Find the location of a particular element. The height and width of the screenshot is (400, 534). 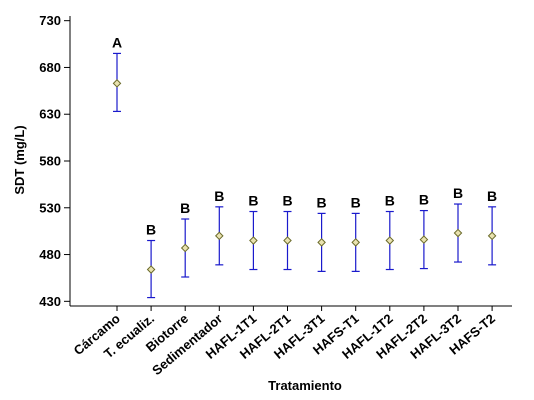

group-label: A is located at coordinates (117, 42).